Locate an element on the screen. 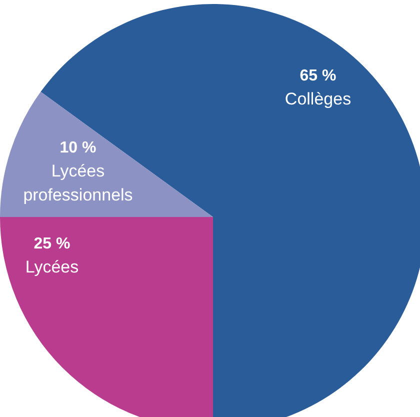 The image size is (420, 417). slice-label: Lycées is located at coordinates (52, 267).